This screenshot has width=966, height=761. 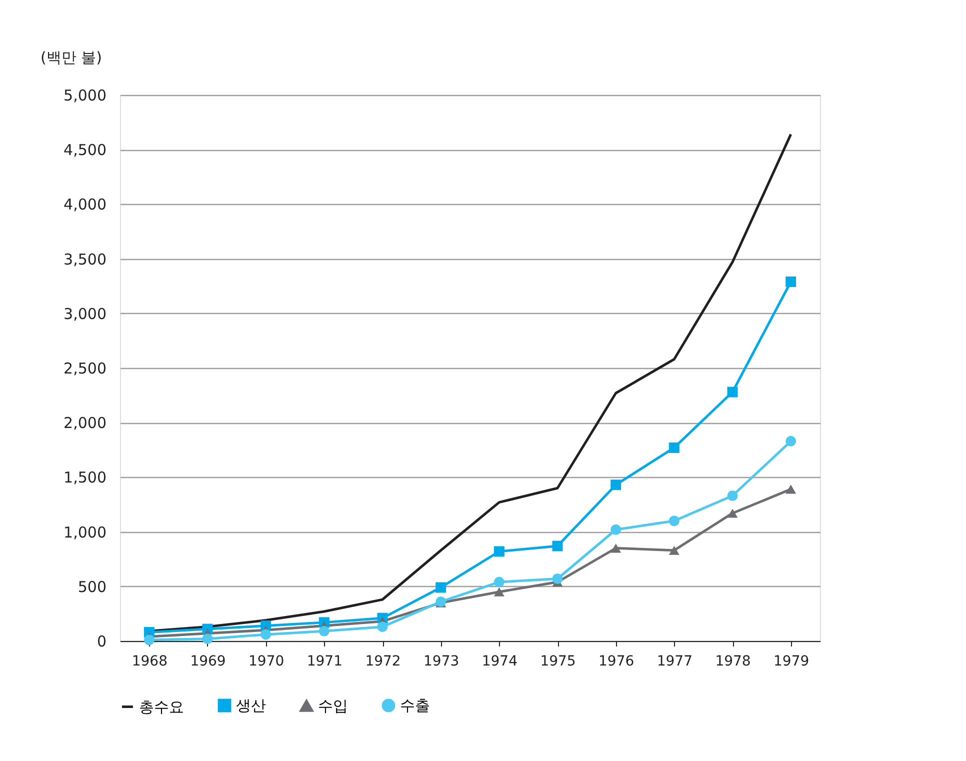 I want to click on x-tick-label: 1975, so click(x=558, y=662).